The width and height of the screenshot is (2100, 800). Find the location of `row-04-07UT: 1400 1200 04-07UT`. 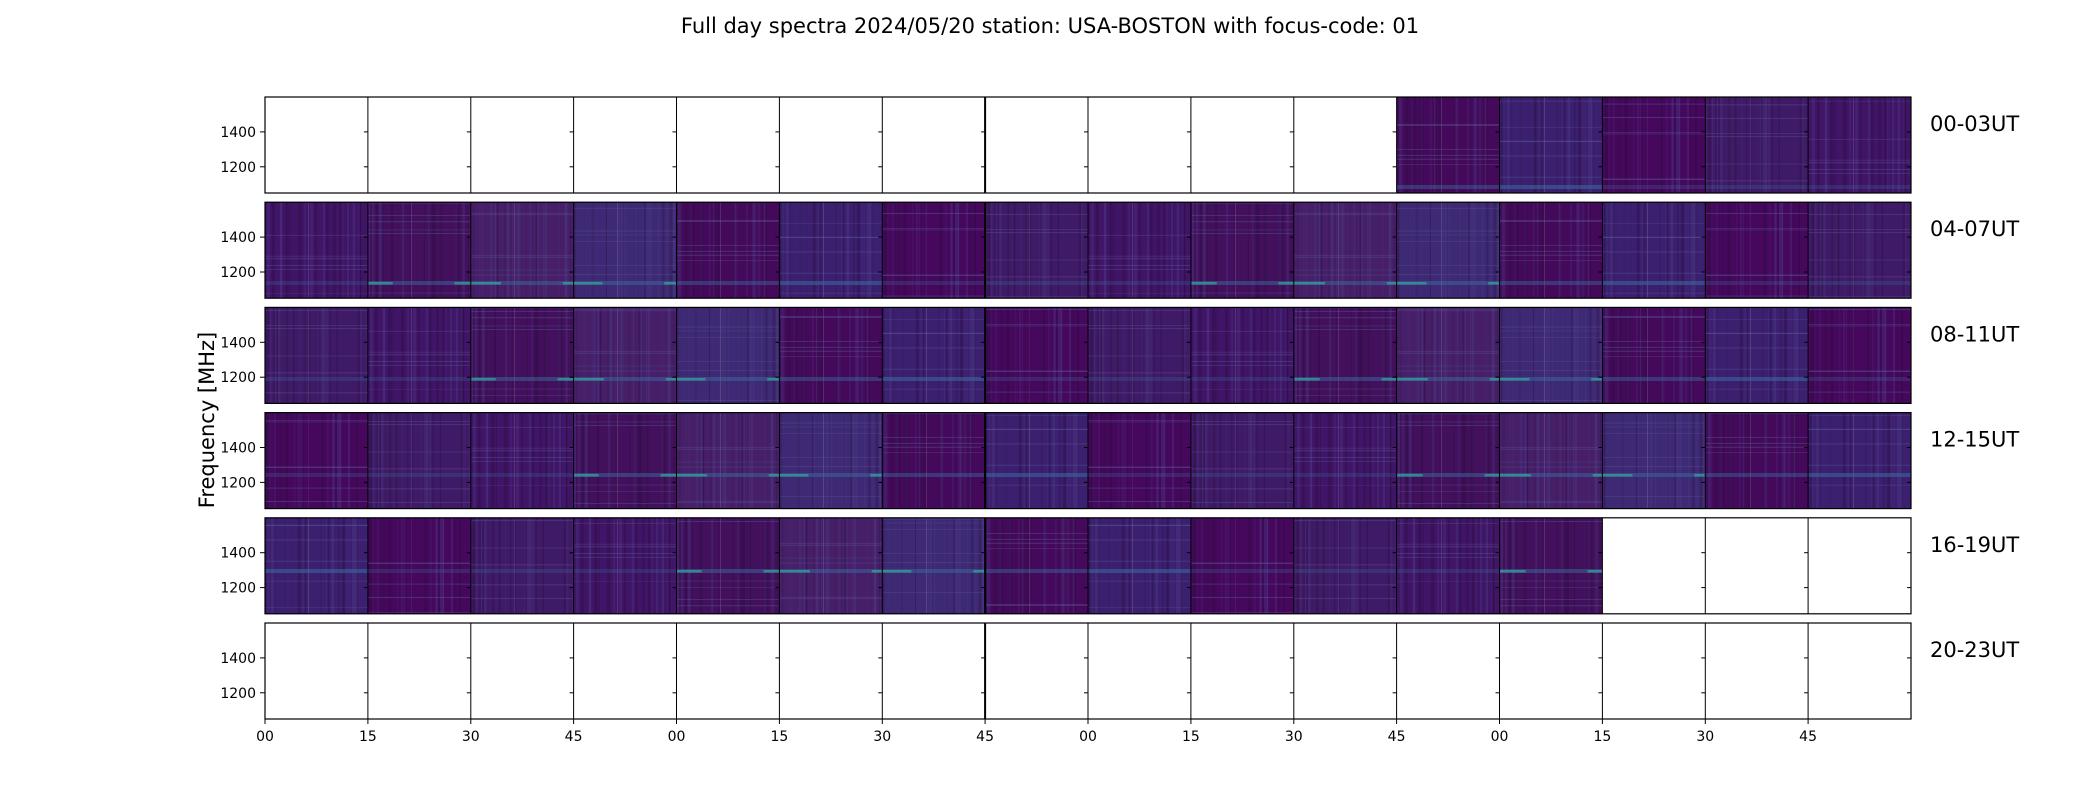

row-04-07UT: 1400 1200 04-07UT is located at coordinates (1119, 250).